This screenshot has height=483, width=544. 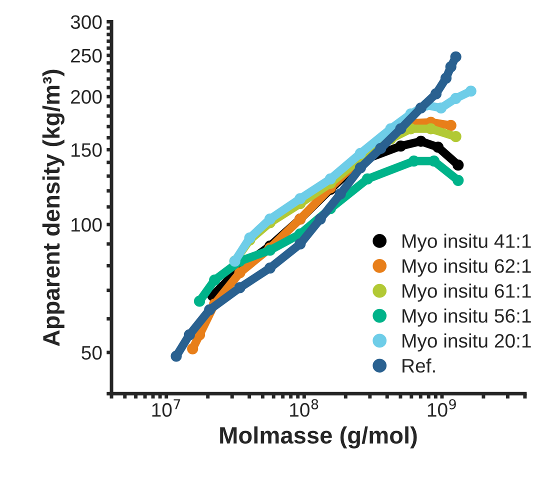 What do you see at coordinates (166, 408) in the screenshot?
I see `x-tick-label: 10$^{7}$` at bounding box center [166, 408].